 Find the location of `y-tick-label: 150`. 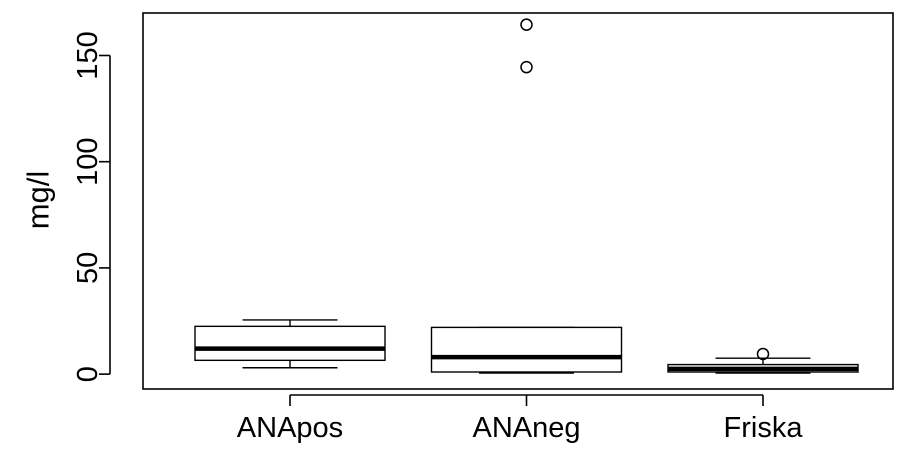

y-tick-label: 150 is located at coordinates (88, 55).